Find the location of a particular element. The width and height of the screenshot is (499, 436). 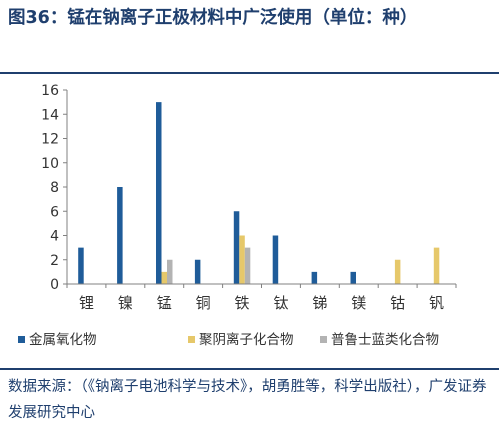

x-tick-label: 锰 is located at coordinates (164, 303).